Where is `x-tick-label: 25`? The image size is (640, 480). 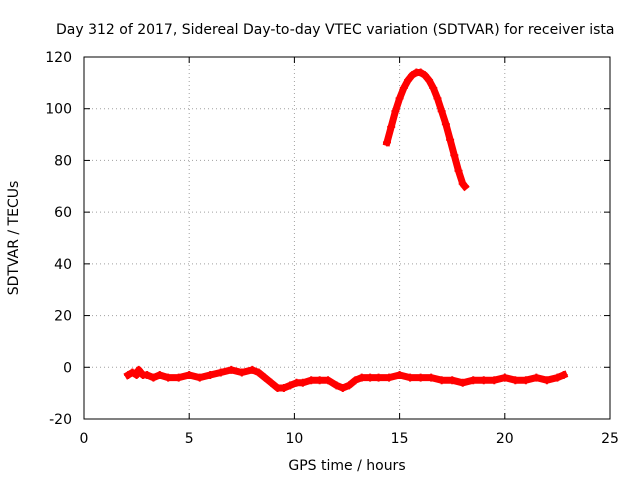 x-tick-label: 25 is located at coordinates (610, 439).